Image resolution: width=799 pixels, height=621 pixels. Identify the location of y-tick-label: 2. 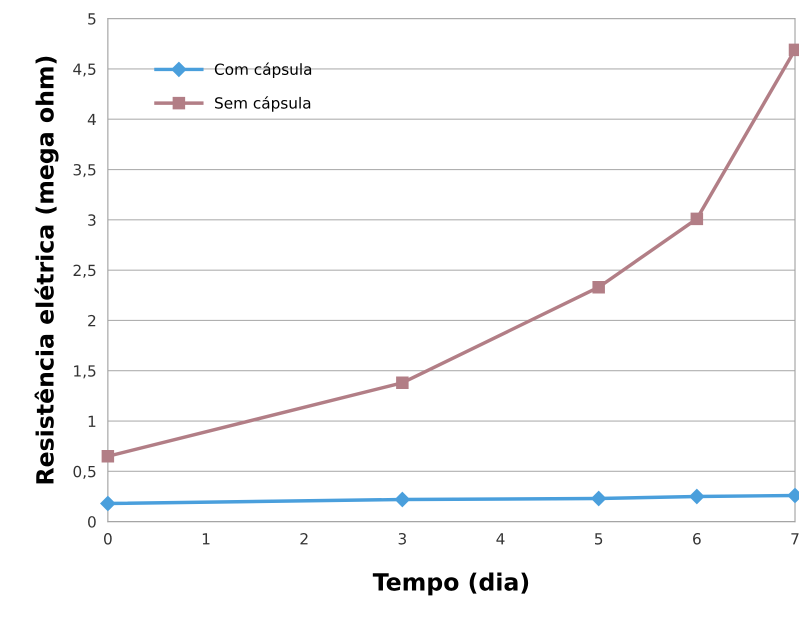
(92, 320).